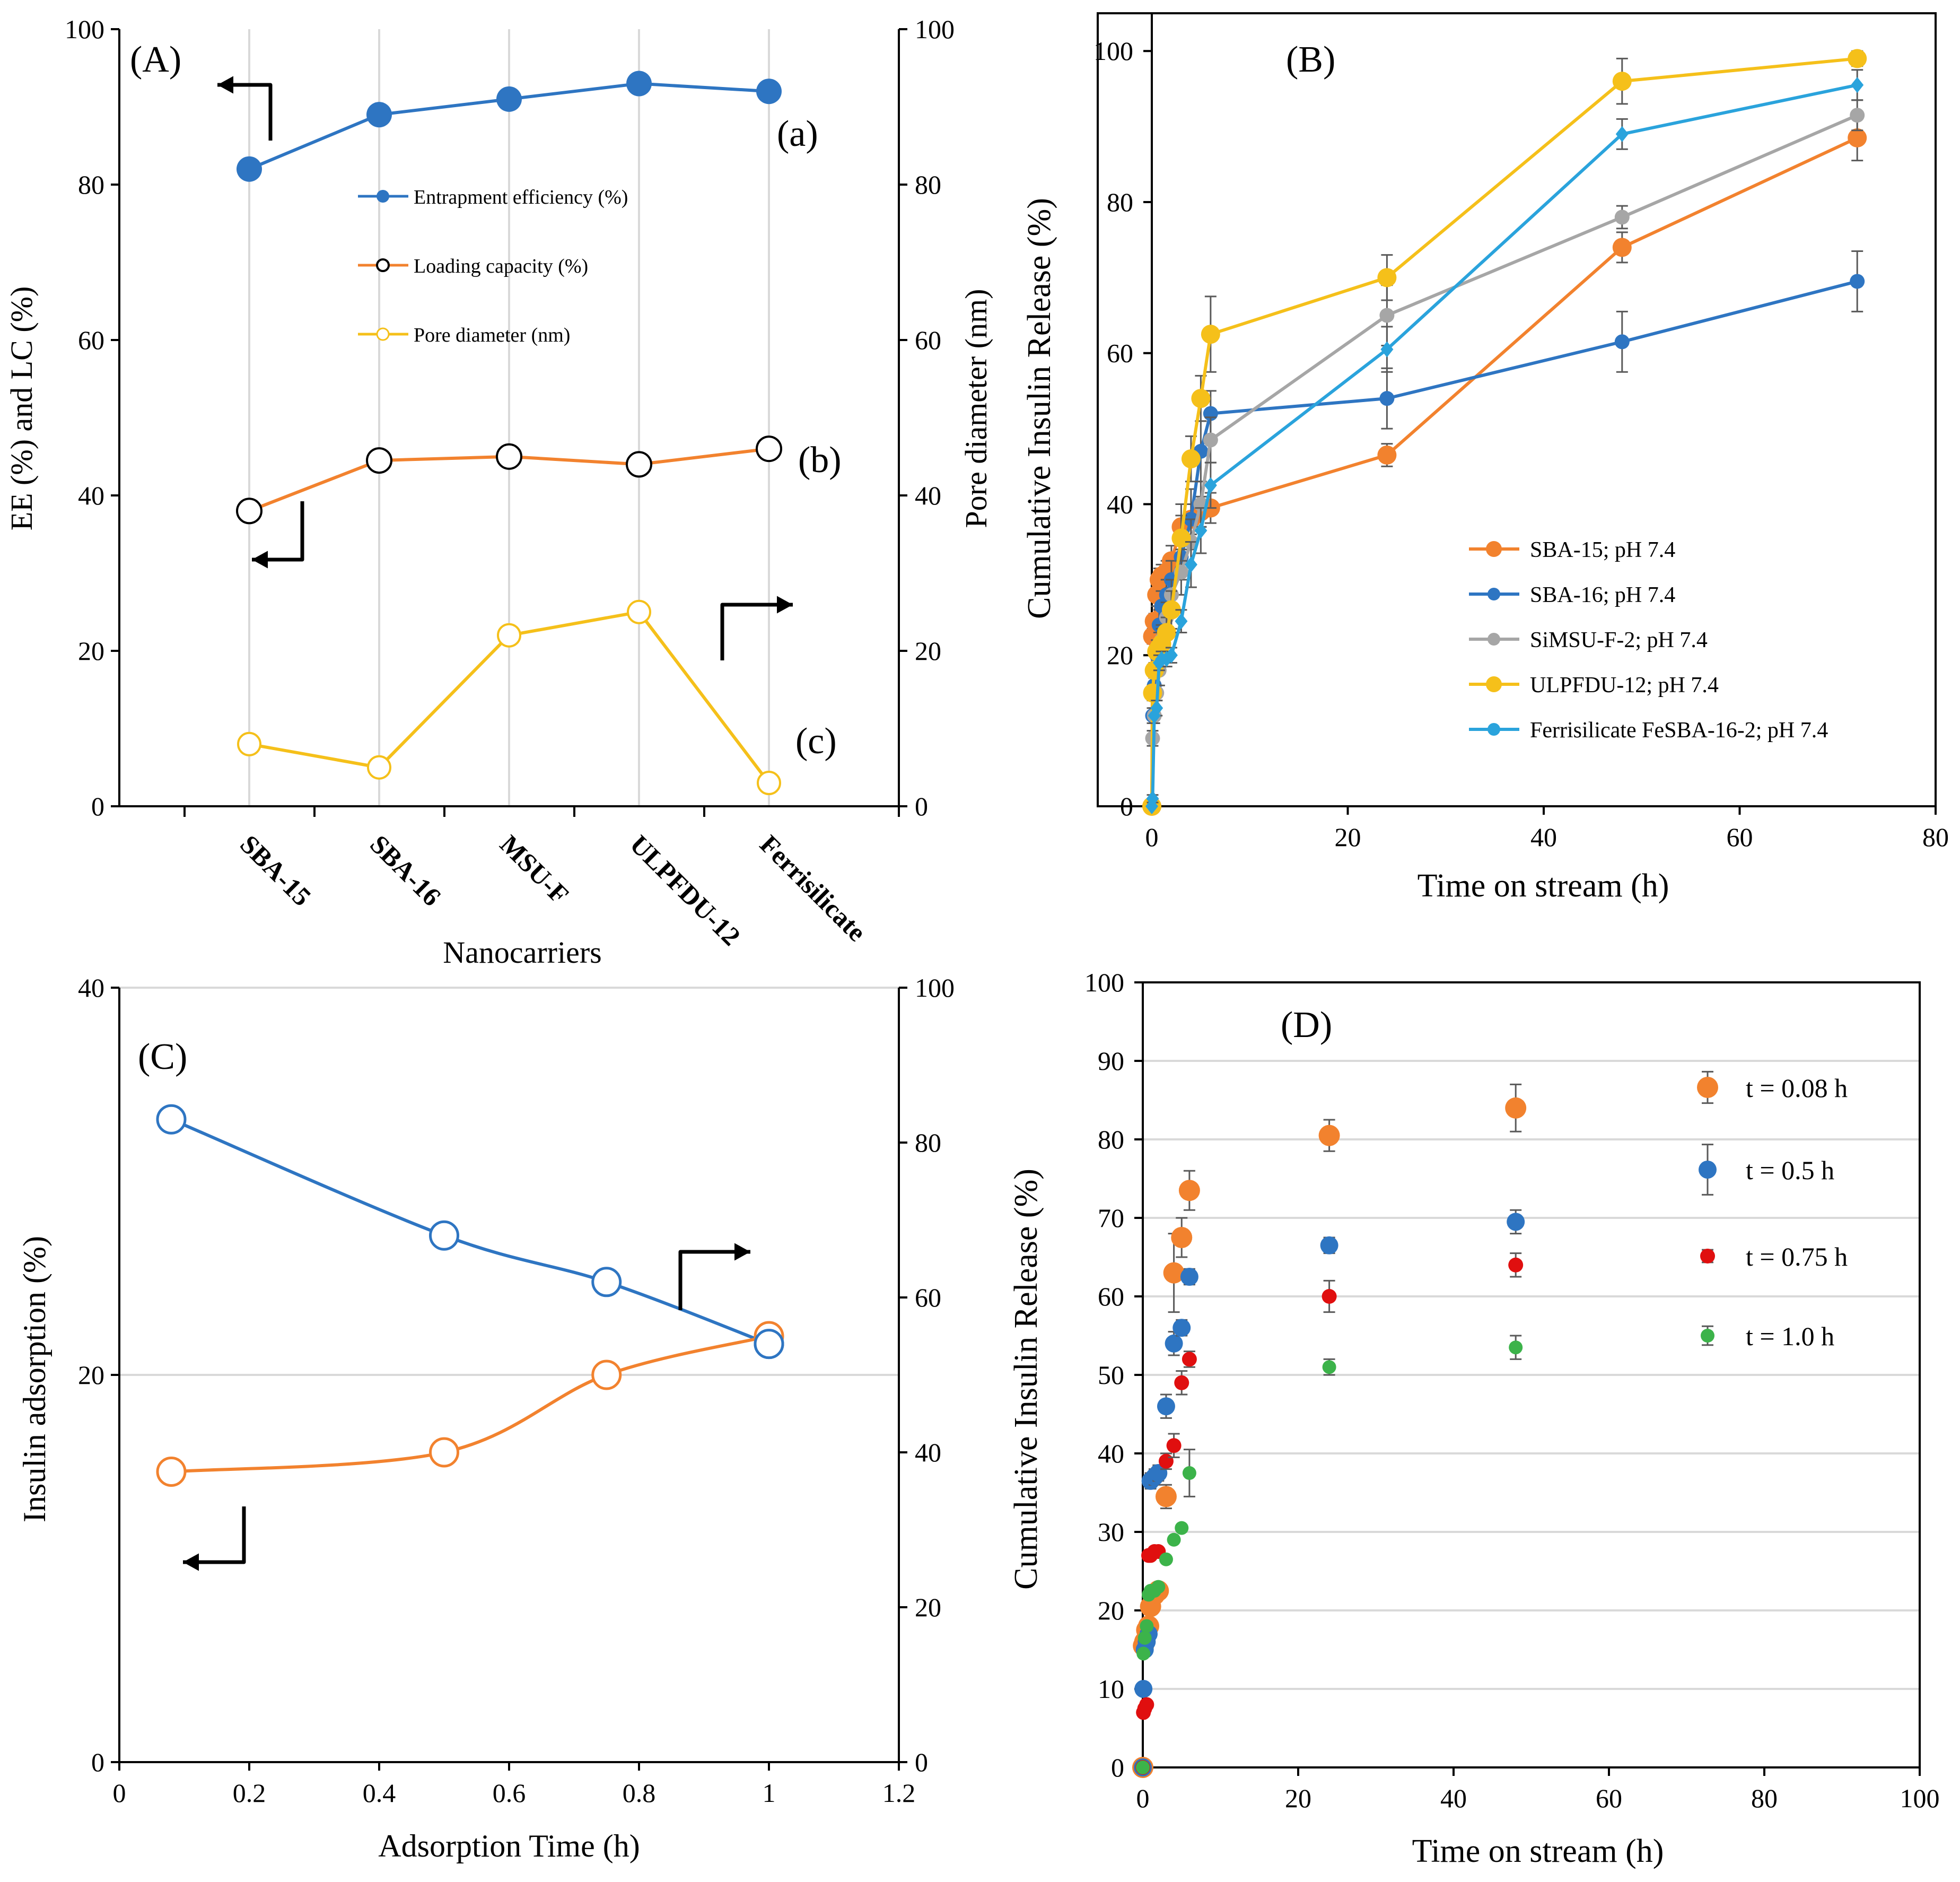 This screenshot has height=1882, width=1960. Describe the element at coordinates (1117, 1767) in the screenshot. I see `y-tick-label: 0` at that location.